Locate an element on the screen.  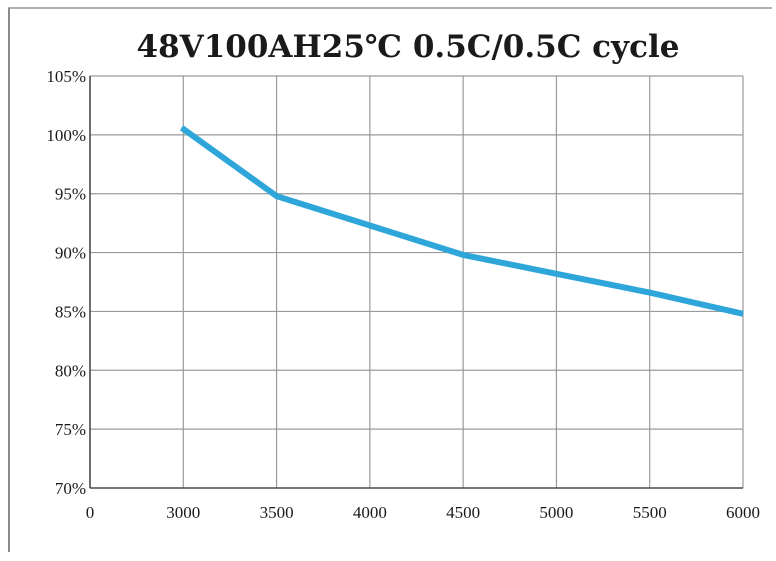
x-tick-label: 5500 is located at coordinates (650, 512).